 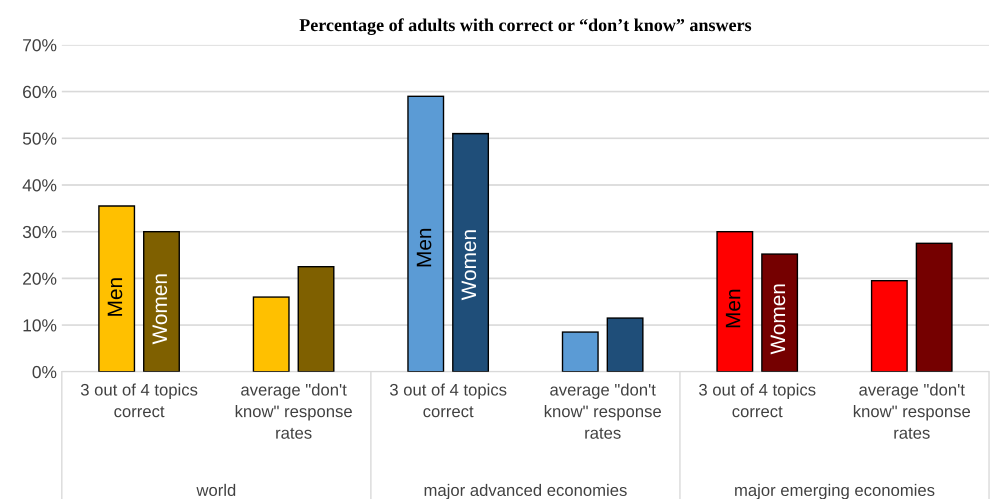 What do you see at coordinates (39, 278) in the screenshot?
I see `y-tick-label: 20%` at bounding box center [39, 278].